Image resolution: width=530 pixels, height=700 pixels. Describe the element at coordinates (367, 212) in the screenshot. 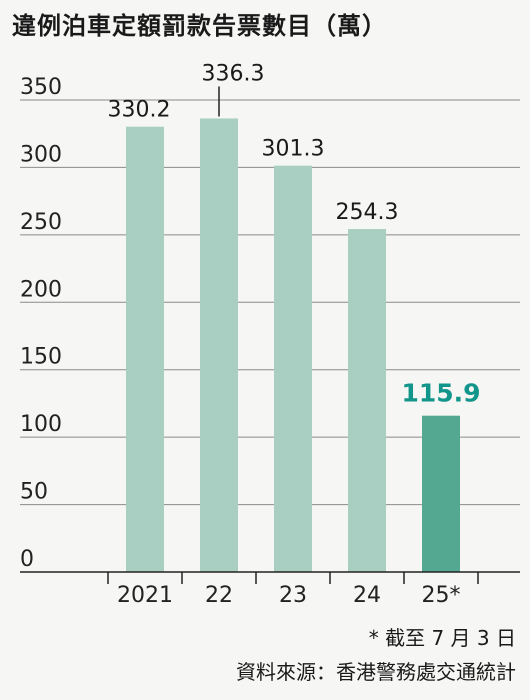

I see `value-label-24: 254.3` at that location.